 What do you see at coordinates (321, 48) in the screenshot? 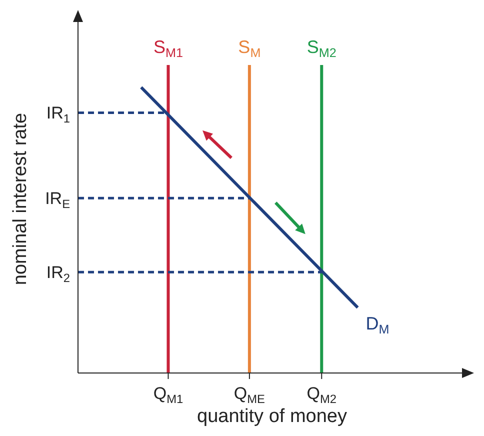
I see `ref-line-label: S$_{M2}$` at bounding box center [321, 48].